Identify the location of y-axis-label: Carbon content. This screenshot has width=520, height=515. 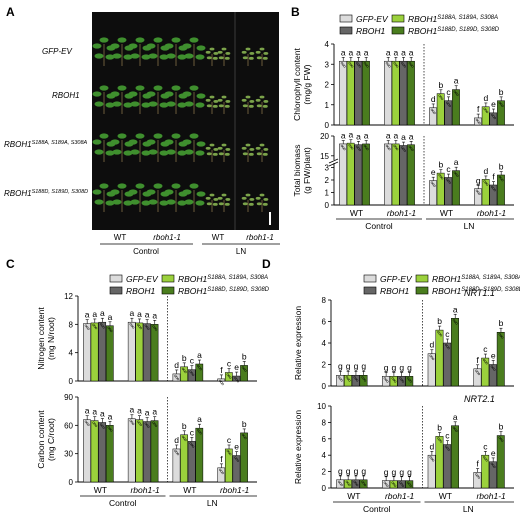
(41, 439).